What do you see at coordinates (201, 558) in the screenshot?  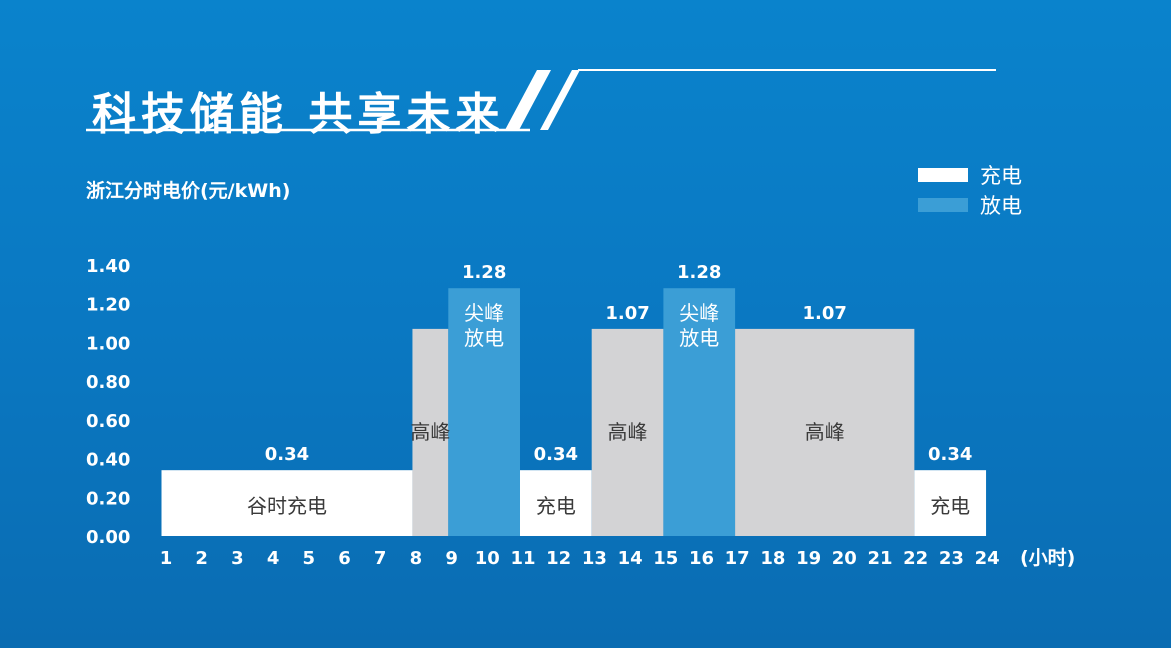 I see `x-tick-label-2: 2` at bounding box center [201, 558].